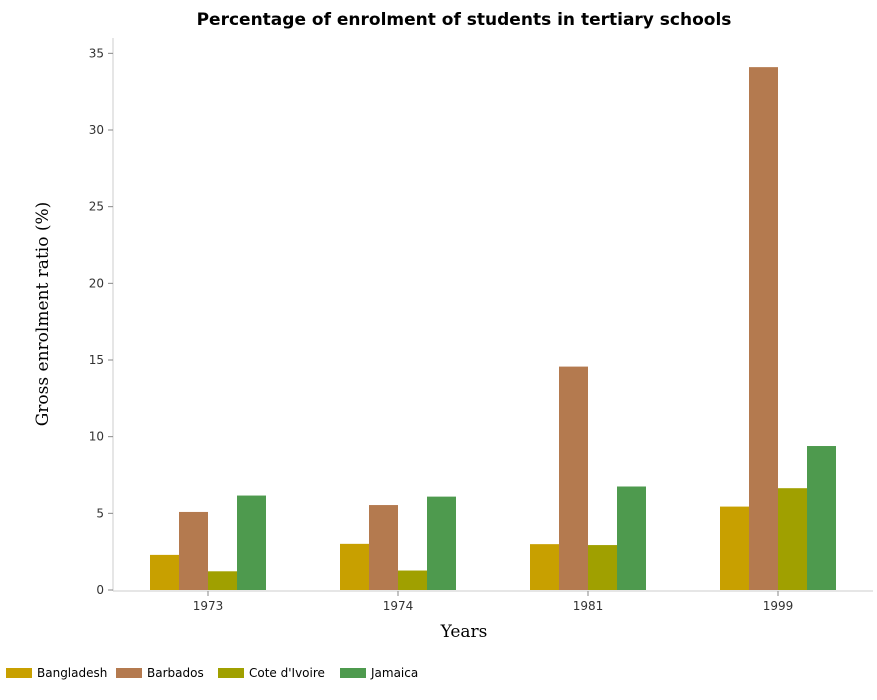 The height and width of the screenshot is (700, 877). I want to click on legend-label: Bangladesh, so click(72, 673).